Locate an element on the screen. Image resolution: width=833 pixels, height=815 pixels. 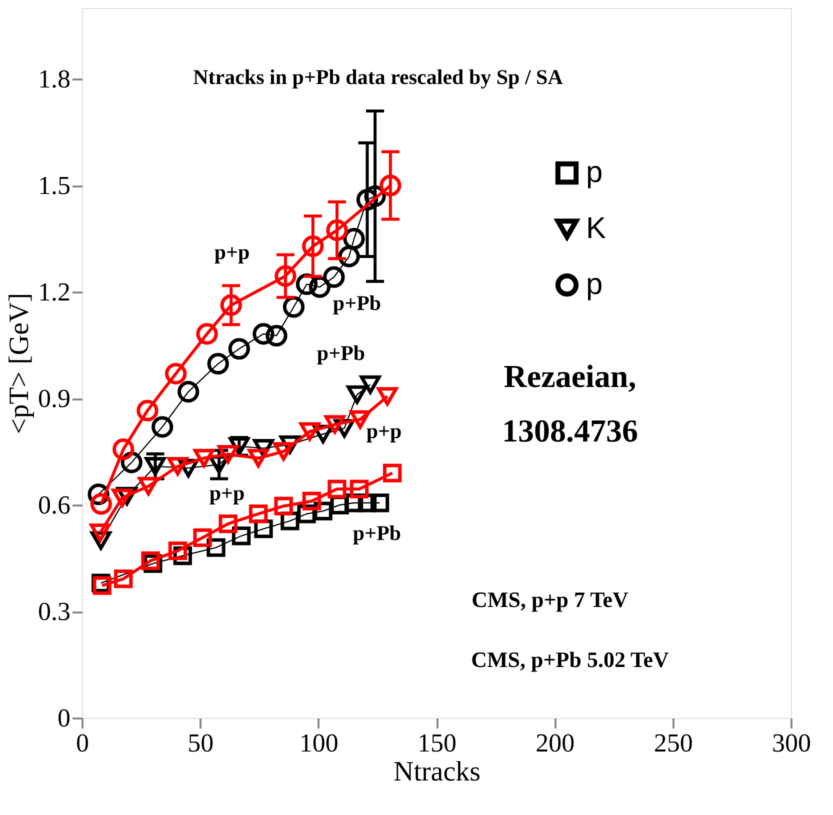
y-tick-label: 0 is located at coordinates (64, 718).